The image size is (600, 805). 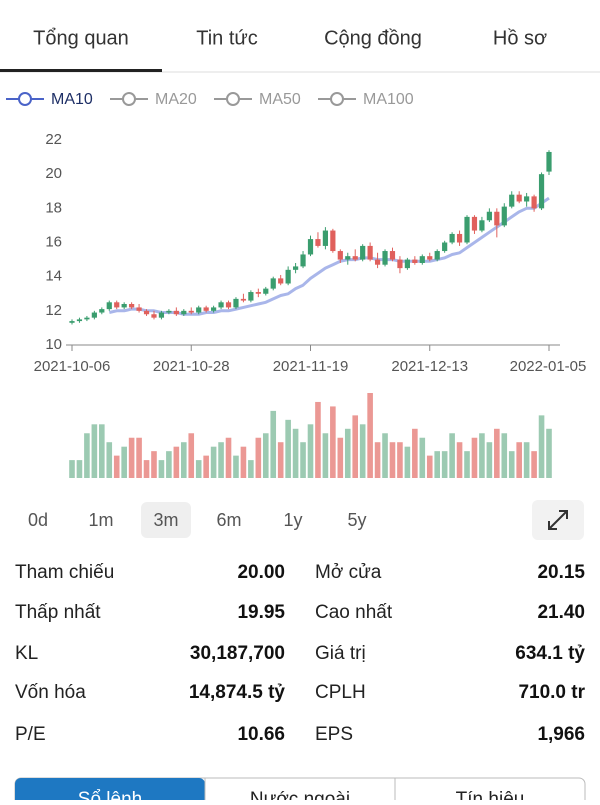 What do you see at coordinates (53, 276) in the screenshot?
I see `y-tick-label: 14` at bounding box center [53, 276].